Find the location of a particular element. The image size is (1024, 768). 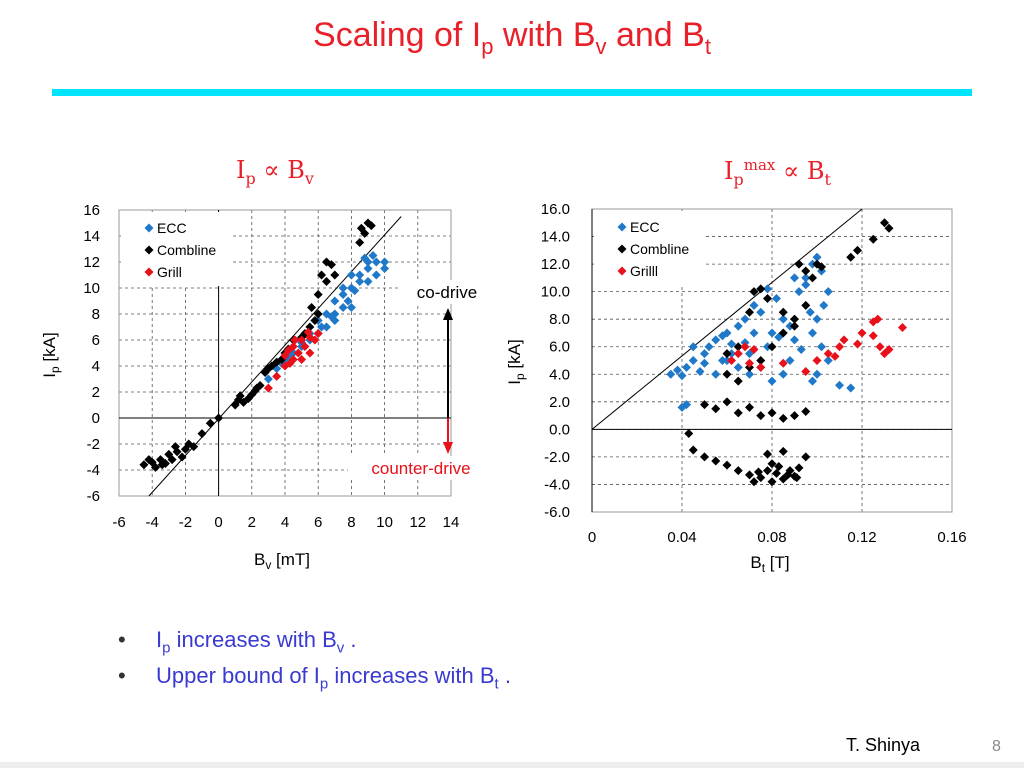

y-tick-label: 2 is located at coordinates (96, 392).